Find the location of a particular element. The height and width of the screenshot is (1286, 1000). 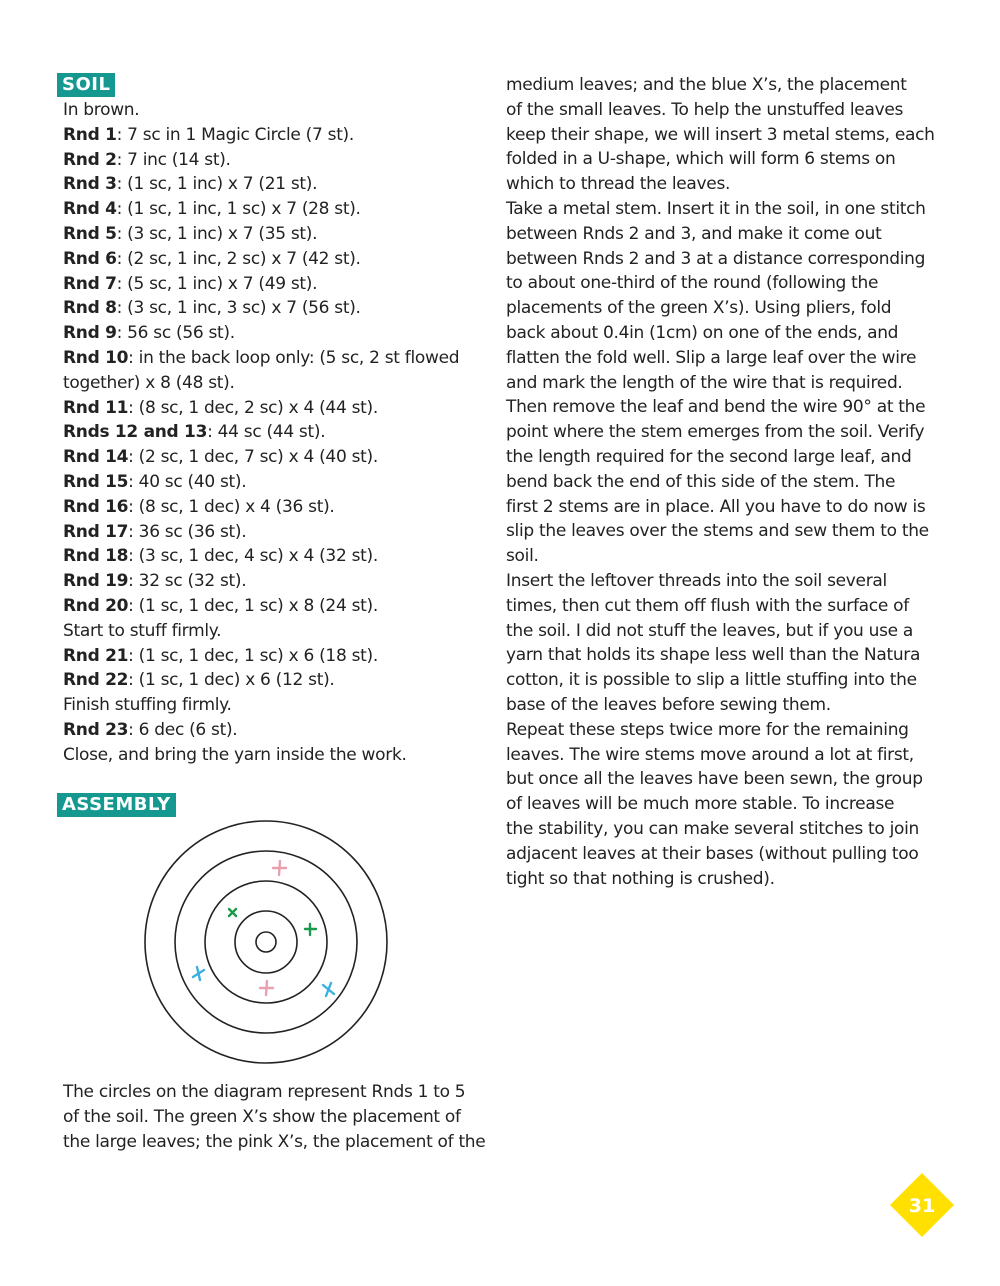

round-label: Rnd 5 is located at coordinates (90, 233).